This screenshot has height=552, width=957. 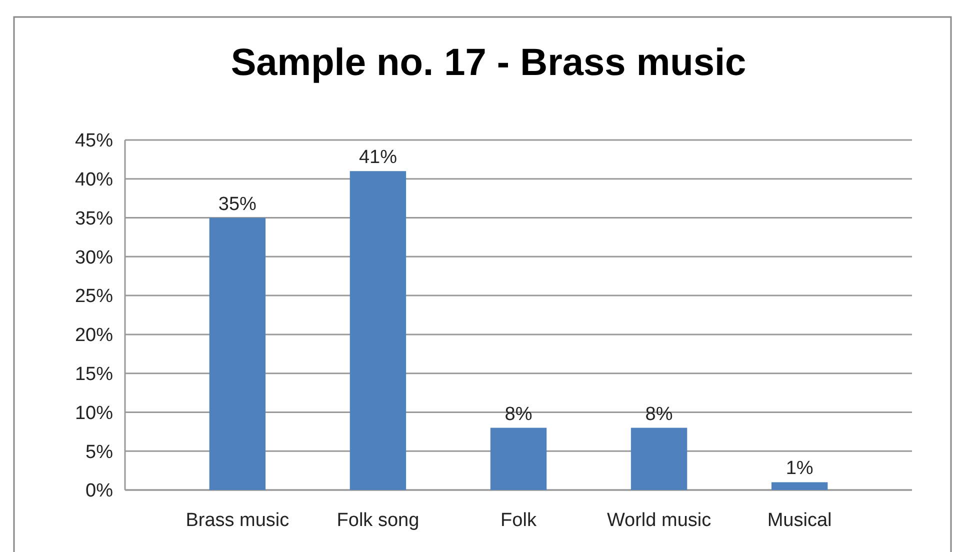 What do you see at coordinates (100, 491) in the screenshot?
I see `y-tick-label: 0%` at bounding box center [100, 491].